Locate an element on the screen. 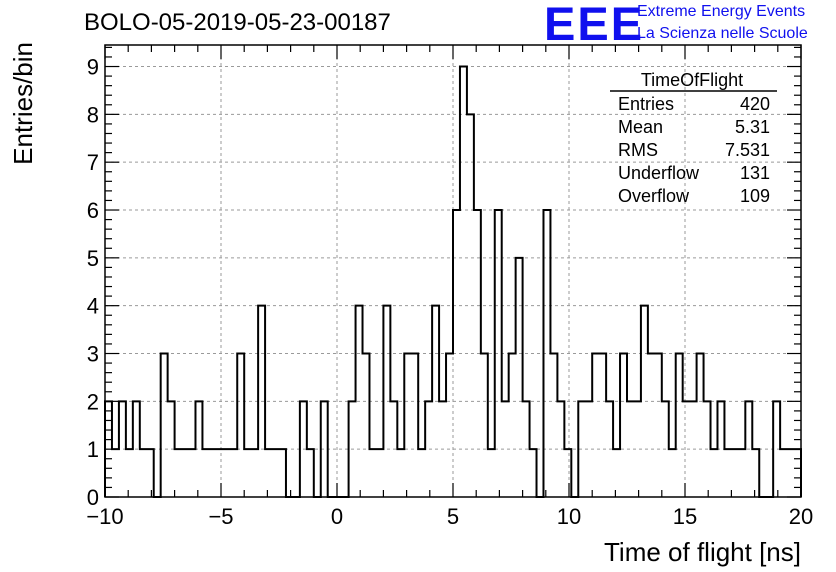  stats-row-label: Mean is located at coordinates (640, 127).